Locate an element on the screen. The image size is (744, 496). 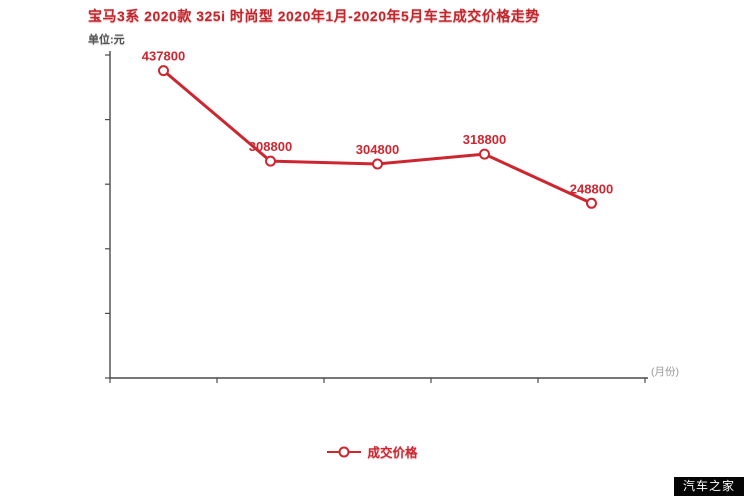
data-point-label: 308800 is located at coordinates (270, 146).